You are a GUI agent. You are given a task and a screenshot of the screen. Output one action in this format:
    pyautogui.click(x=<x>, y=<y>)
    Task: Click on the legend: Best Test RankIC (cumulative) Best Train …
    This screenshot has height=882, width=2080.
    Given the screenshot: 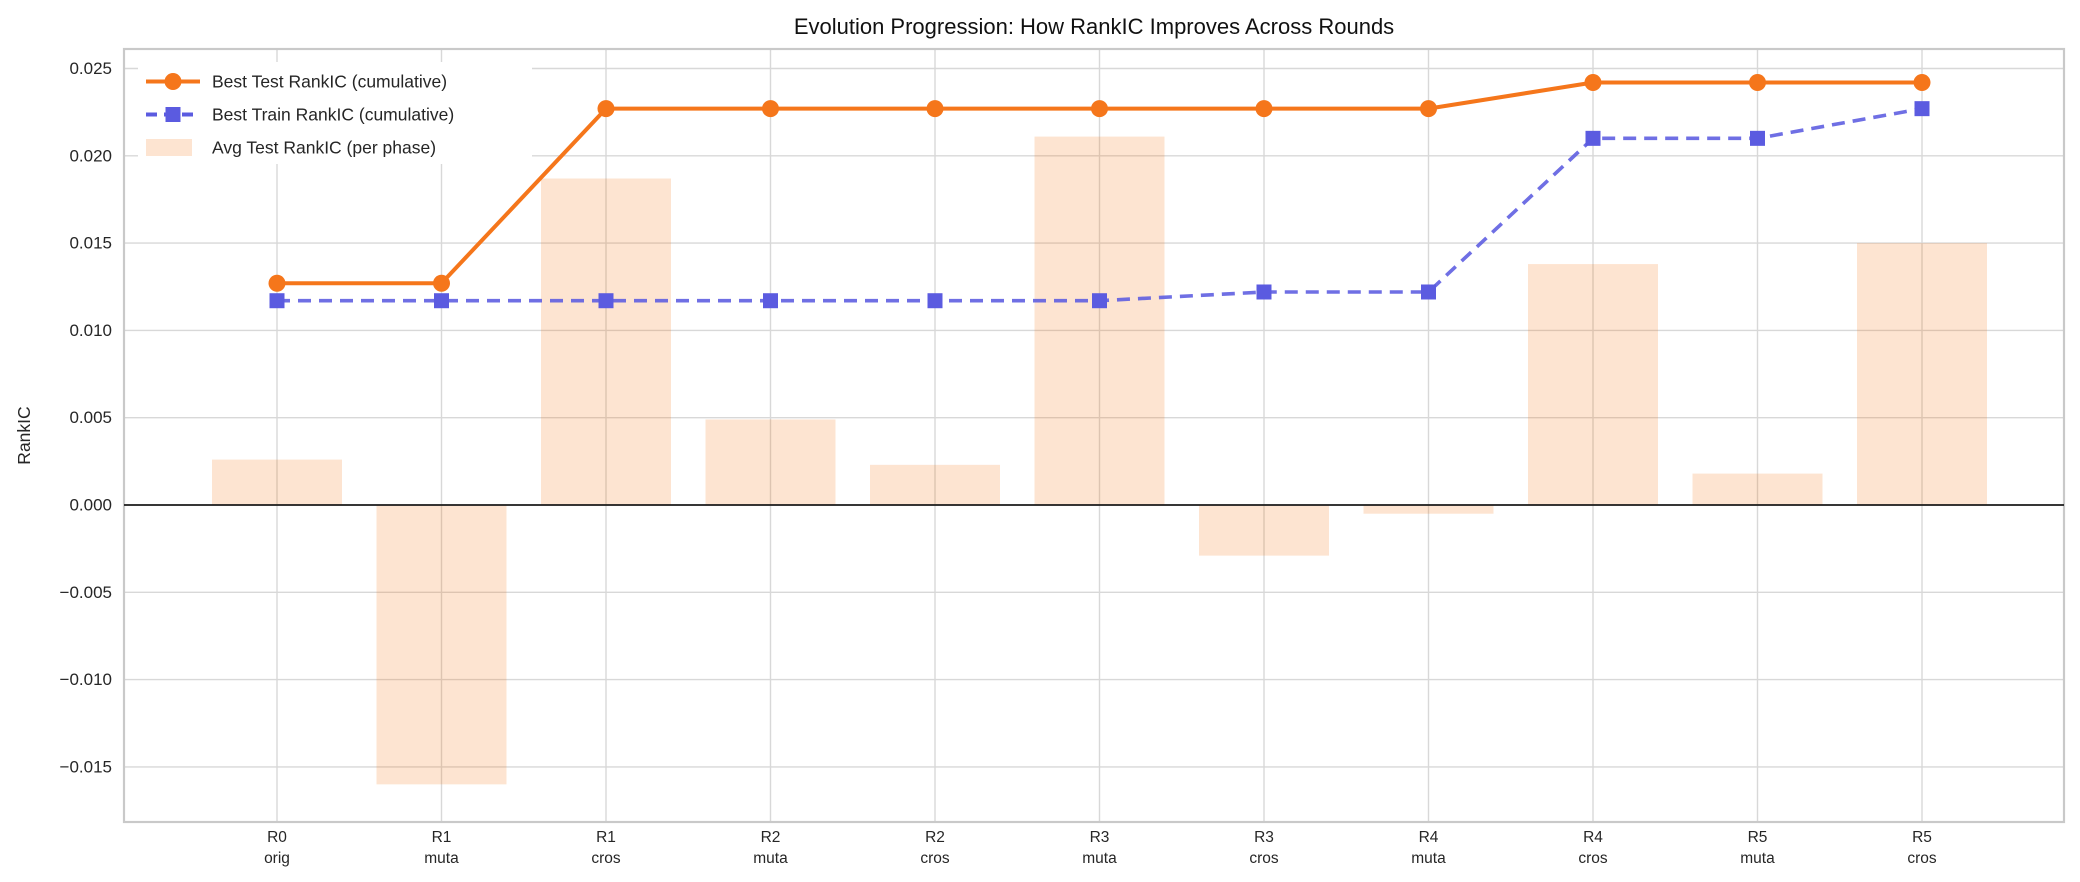 What is the action you would take?
    pyautogui.click(x=335, y=113)
    